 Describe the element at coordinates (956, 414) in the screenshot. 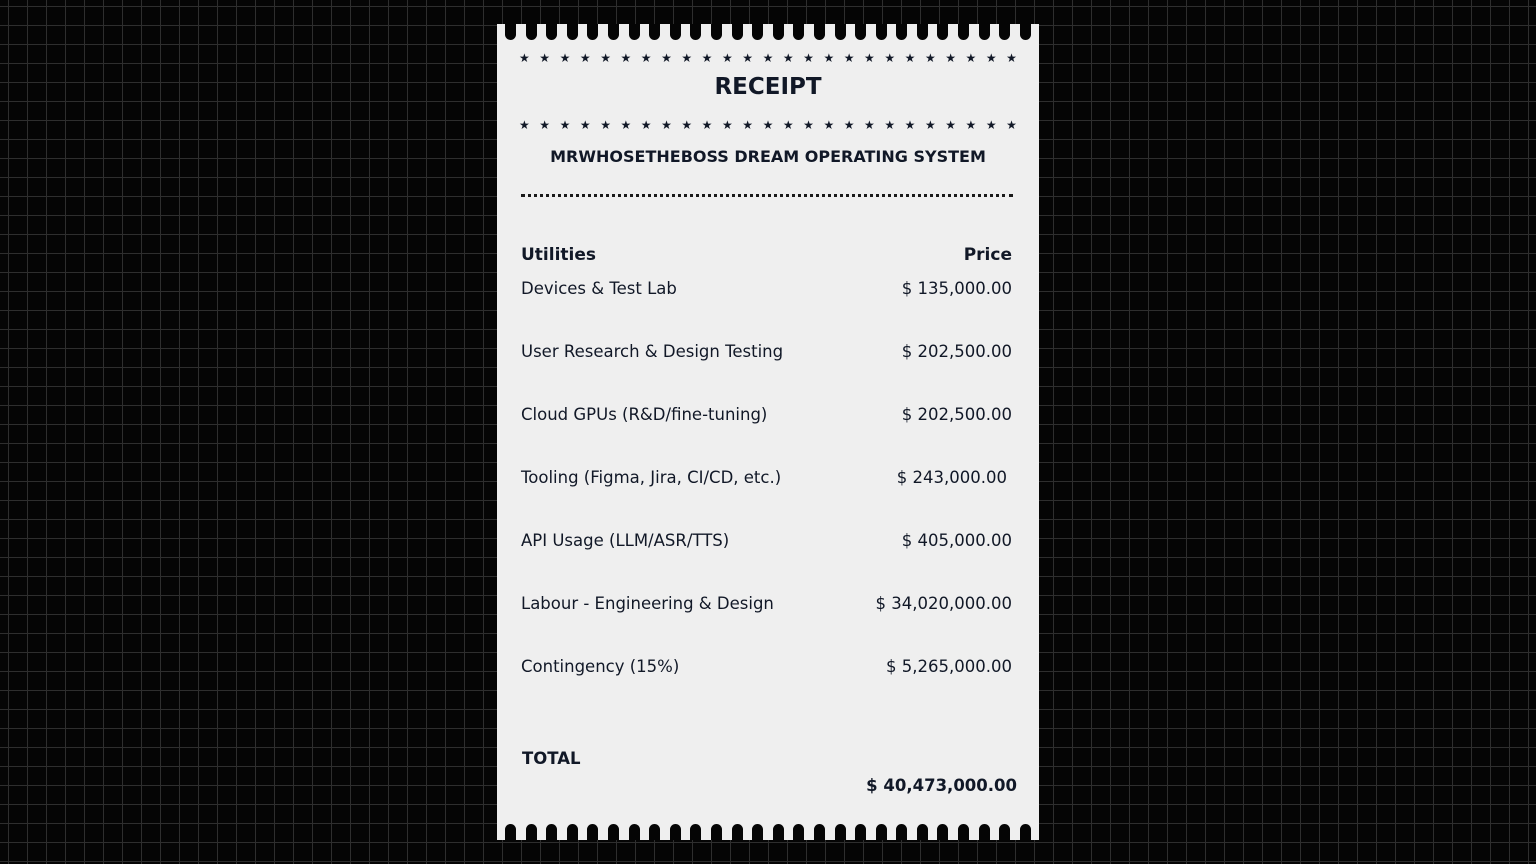

I see `item-price: $ 202,500.00` at that location.